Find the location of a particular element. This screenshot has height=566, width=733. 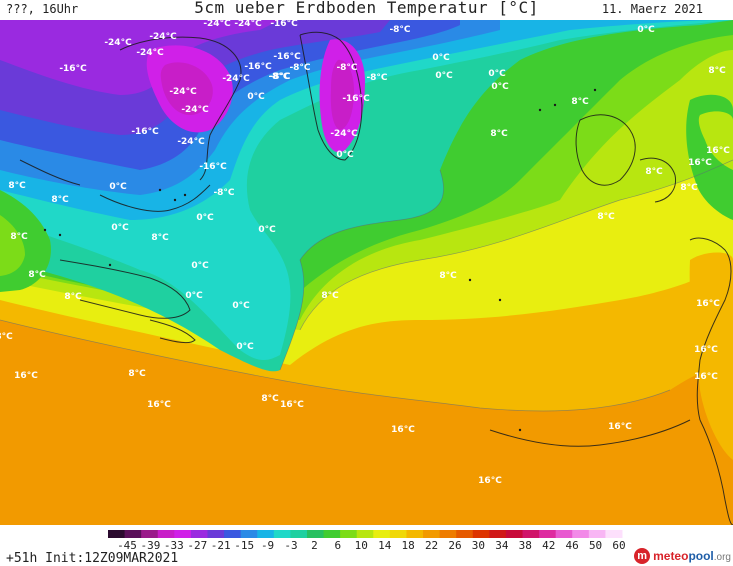

colorbar-tick-label: -9 is located at coordinates (267, 545).